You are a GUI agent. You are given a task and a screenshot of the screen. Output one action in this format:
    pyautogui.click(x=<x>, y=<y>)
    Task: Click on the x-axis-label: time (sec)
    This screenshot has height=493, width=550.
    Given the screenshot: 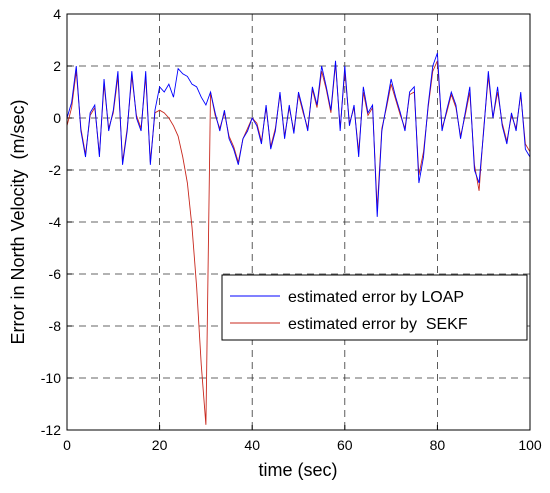 What is the action you would take?
    pyautogui.click(x=297, y=470)
    